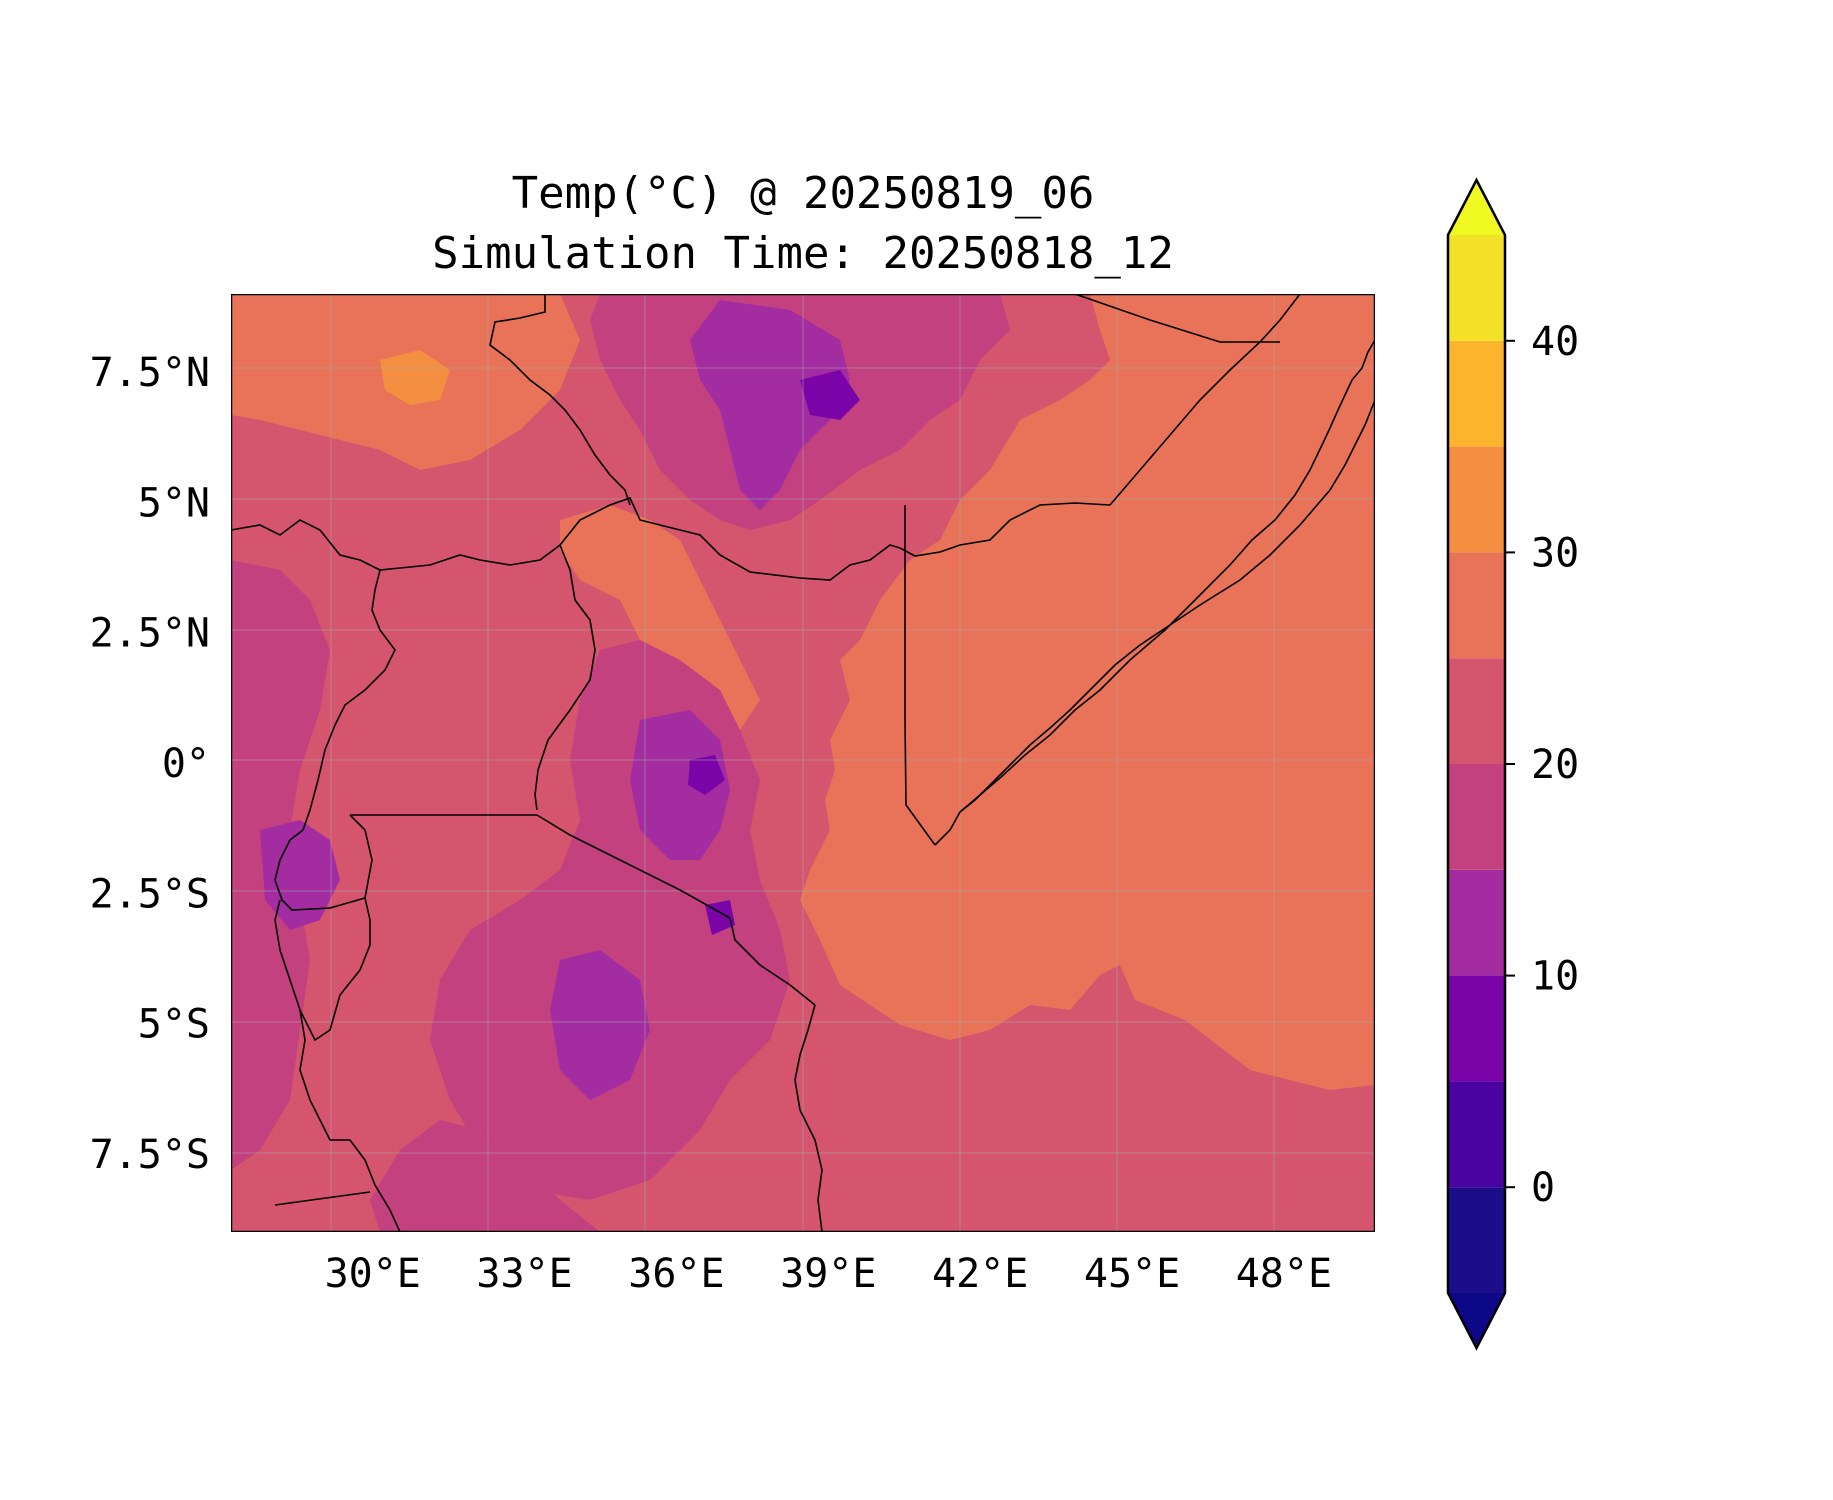  Describe the element at coordinates (186, 764) in the screenshot. I see `lat-tick-label: 0°` at that location.